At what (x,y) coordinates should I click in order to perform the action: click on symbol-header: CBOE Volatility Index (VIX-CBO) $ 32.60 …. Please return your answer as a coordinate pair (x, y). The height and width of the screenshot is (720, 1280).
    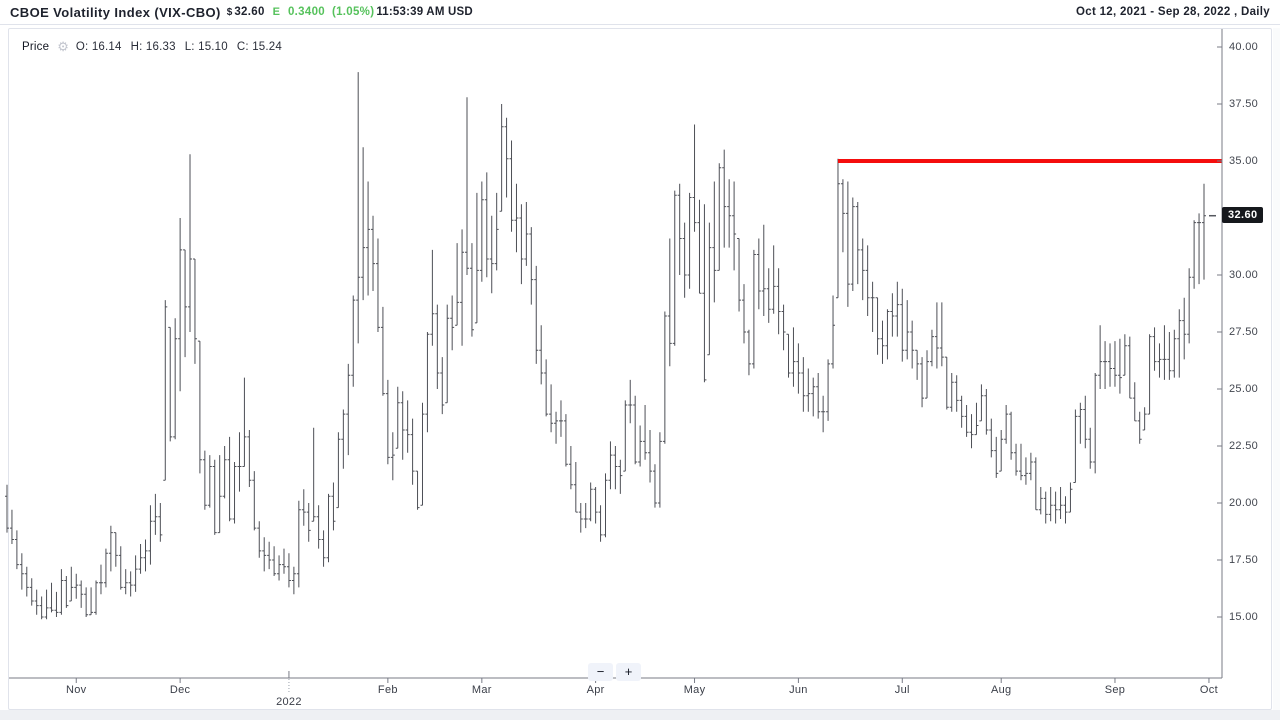
    Looking at the image, I should click on (640, 12).